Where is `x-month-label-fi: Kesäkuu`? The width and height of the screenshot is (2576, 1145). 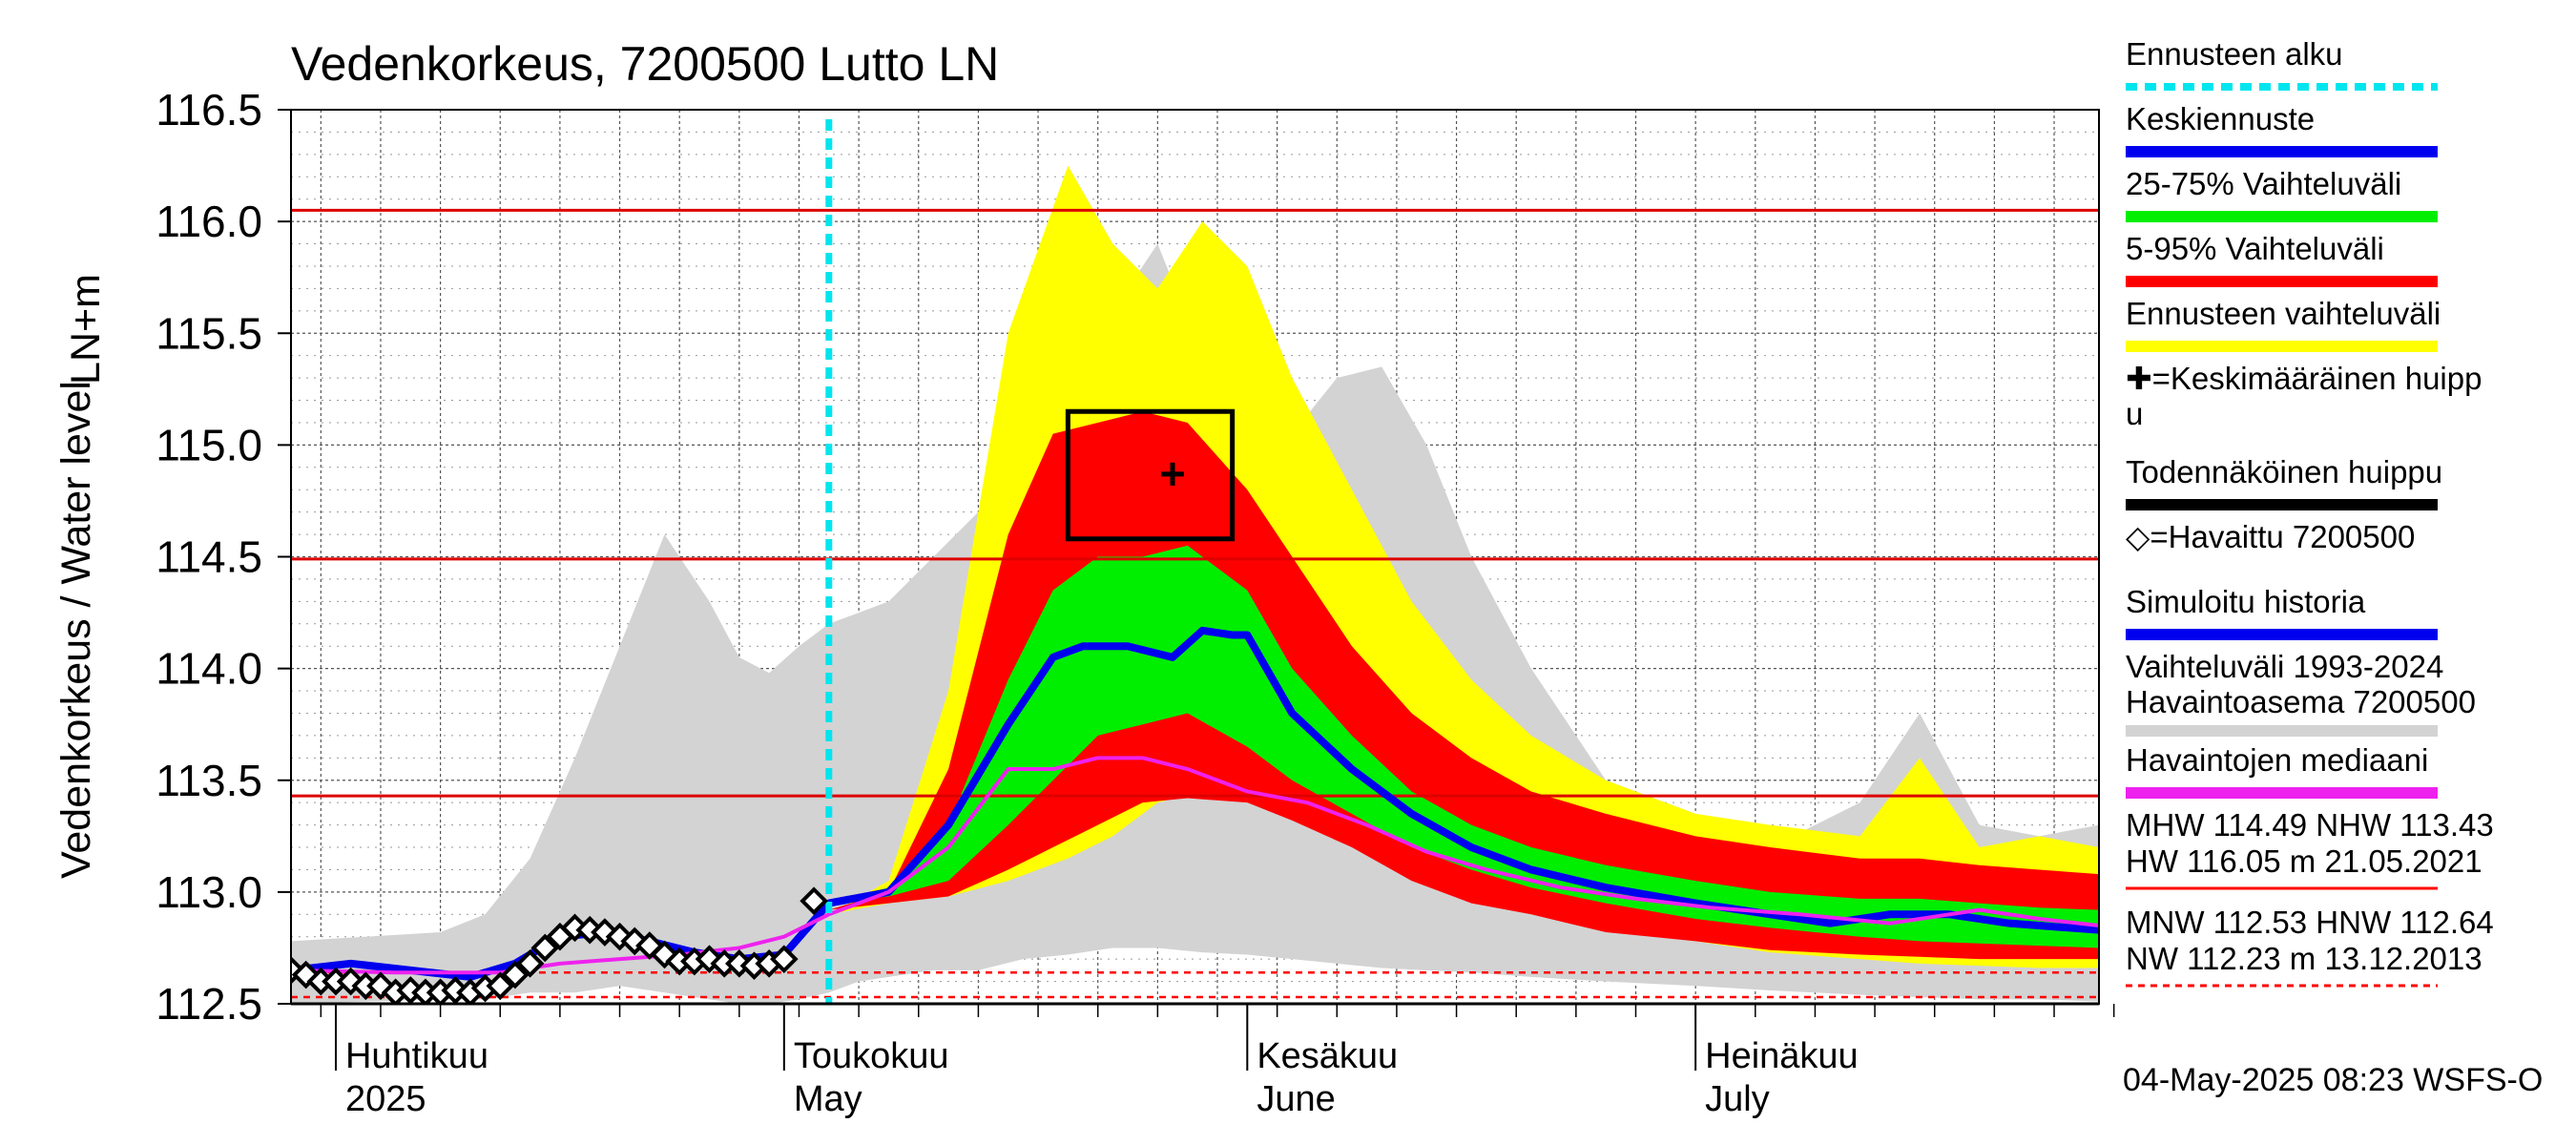
x-month-label-fi: Kesäkuu is located at coordinates (1327, 1056).